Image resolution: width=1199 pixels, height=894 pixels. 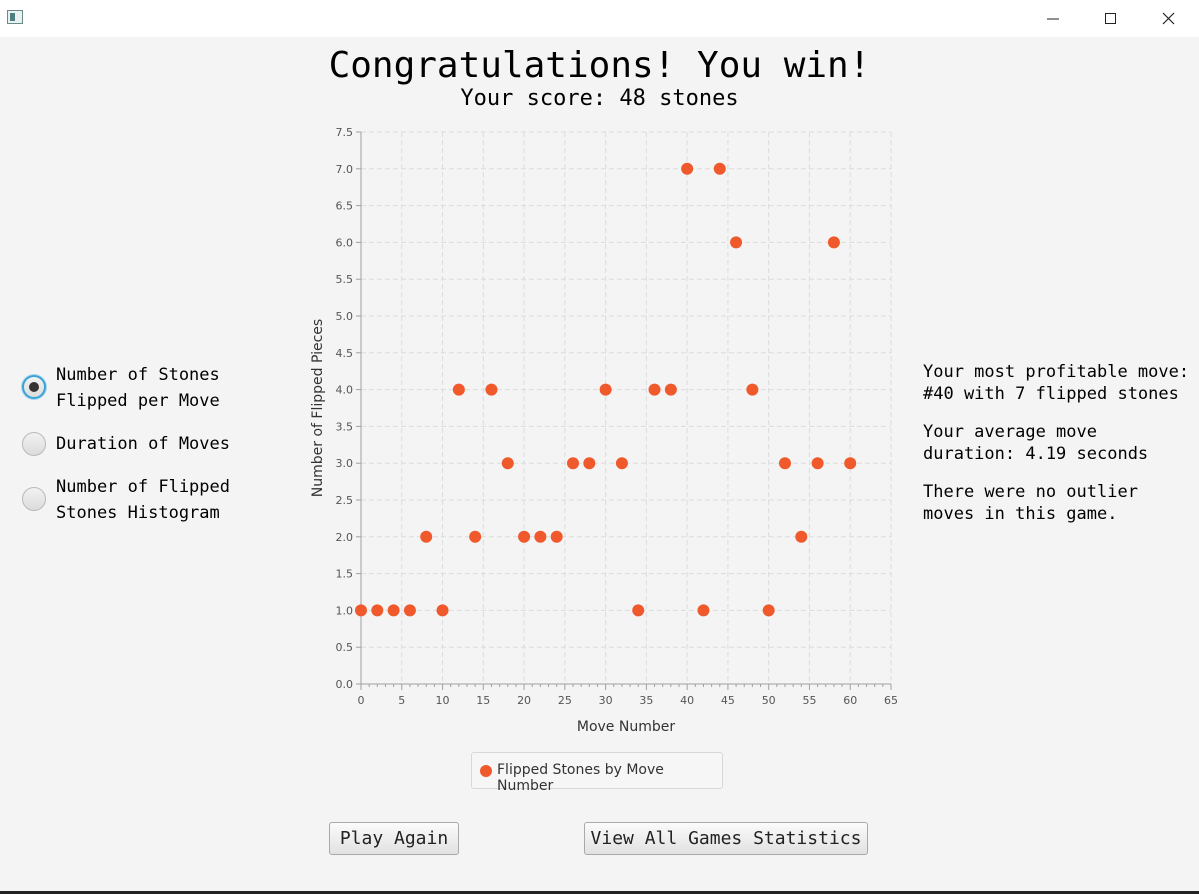 I want to click on radio-label: Number of Flipped Stones Histogram, so click(x=143, y=500).